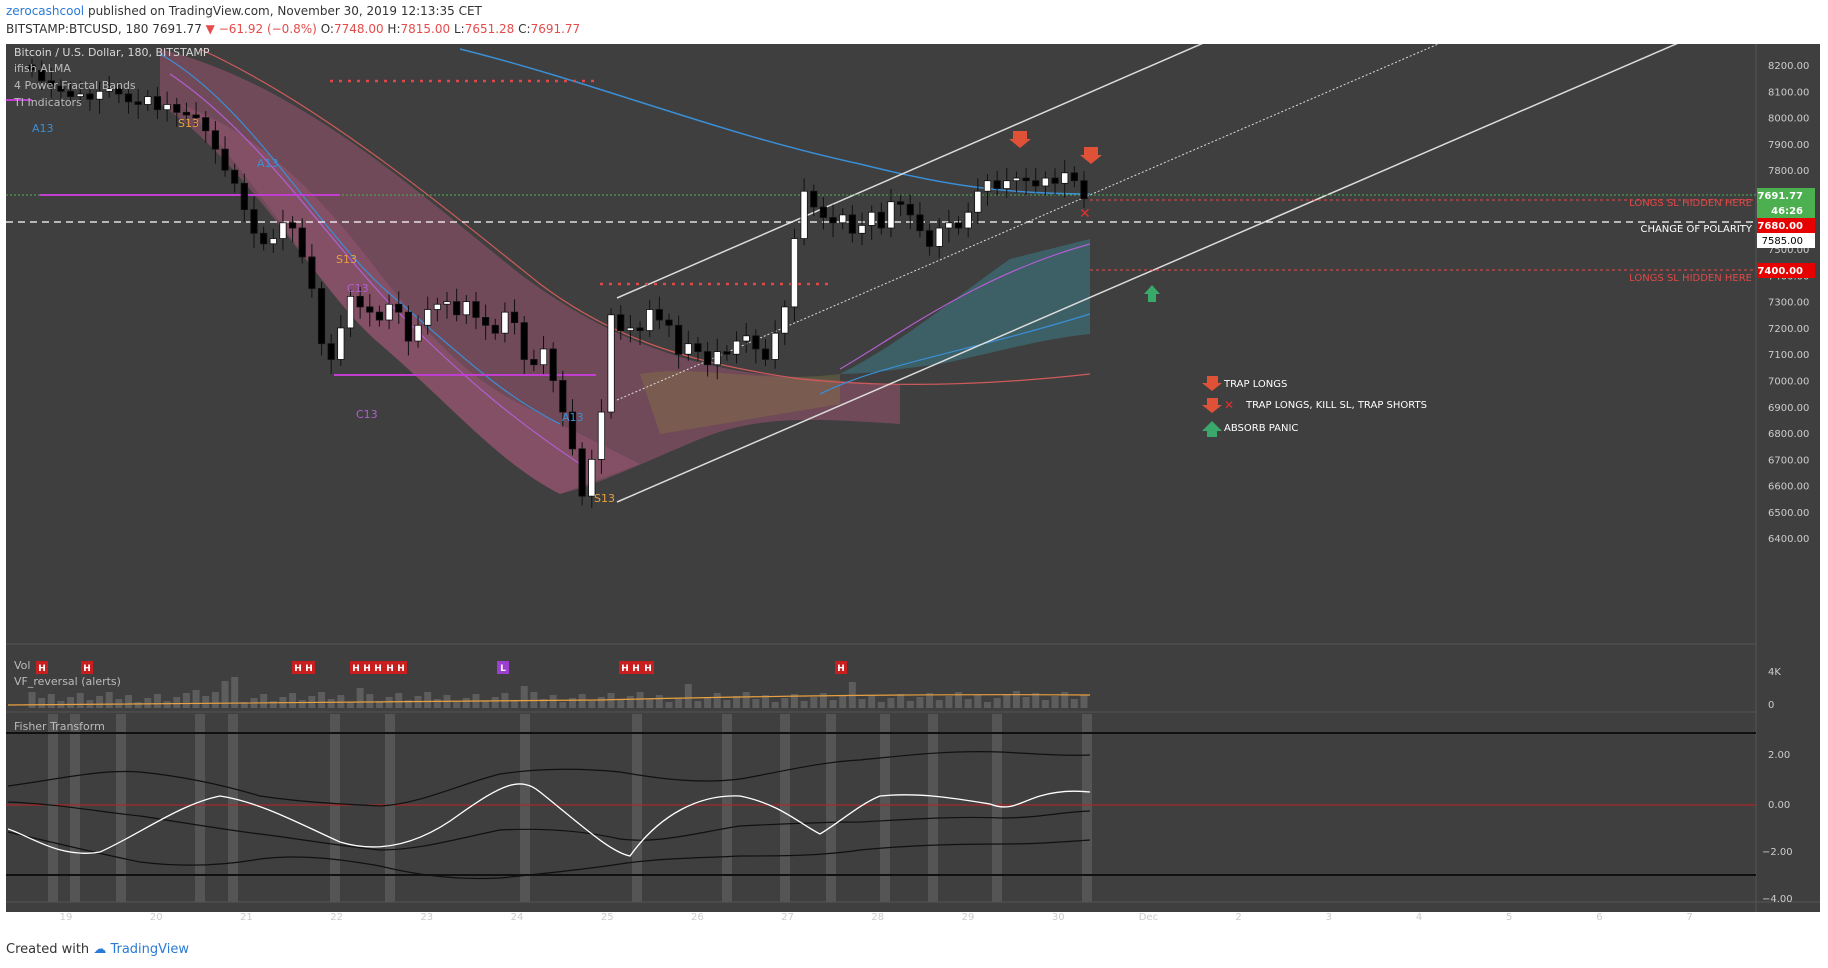  Describe the element at coordinates (1696, 229) in the screenshot. I see `change-of-polarity-label: CHANGE OF POLARITY` at that location.